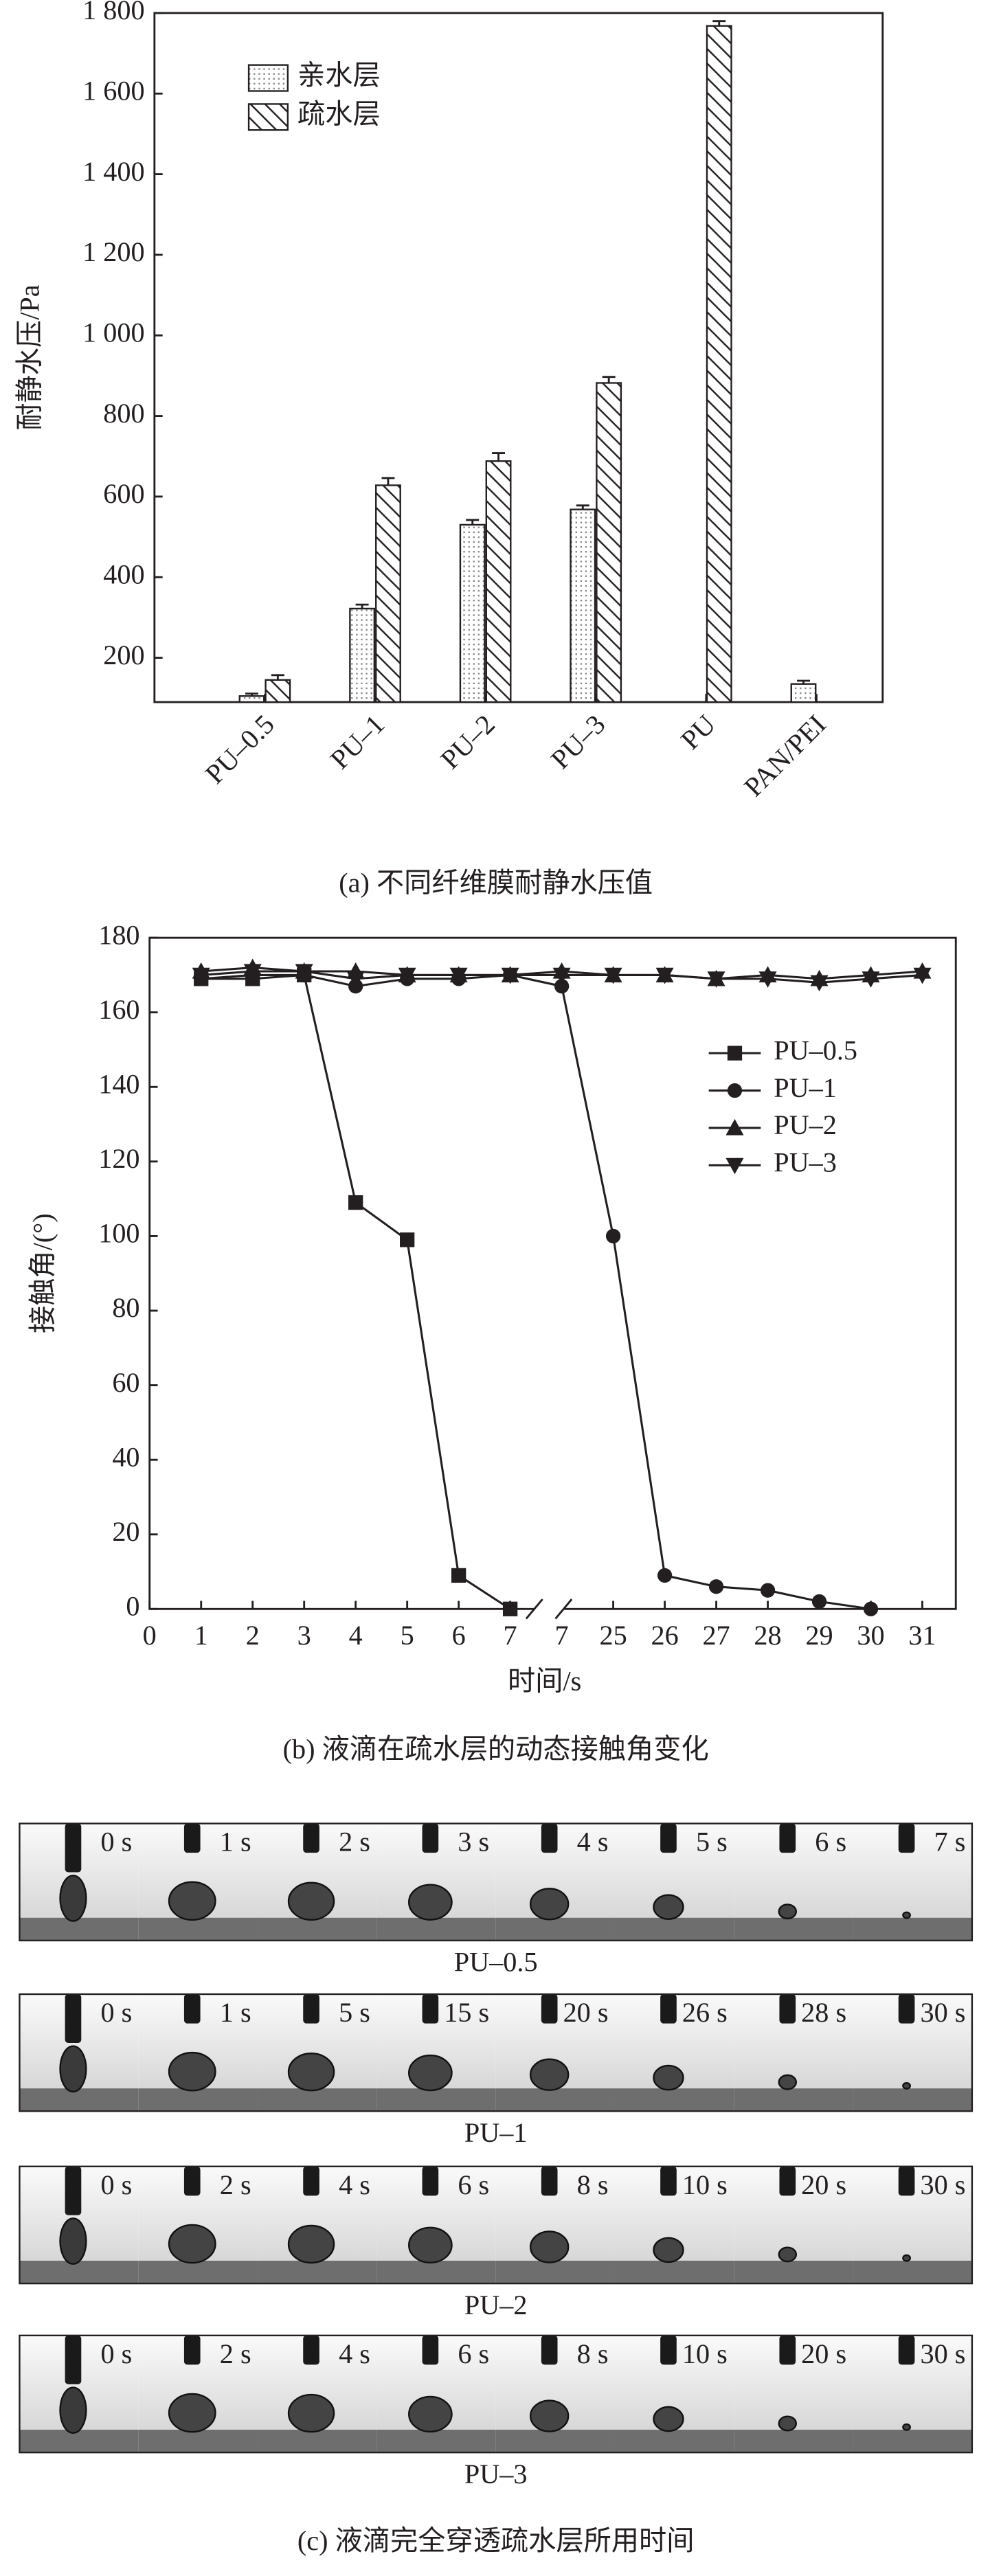 The height and width of the screenshot is (2576, 990). Describe the element at coordinates (113, 12) in the screenshot. I see `y-tick-label: 1 800` at that location.